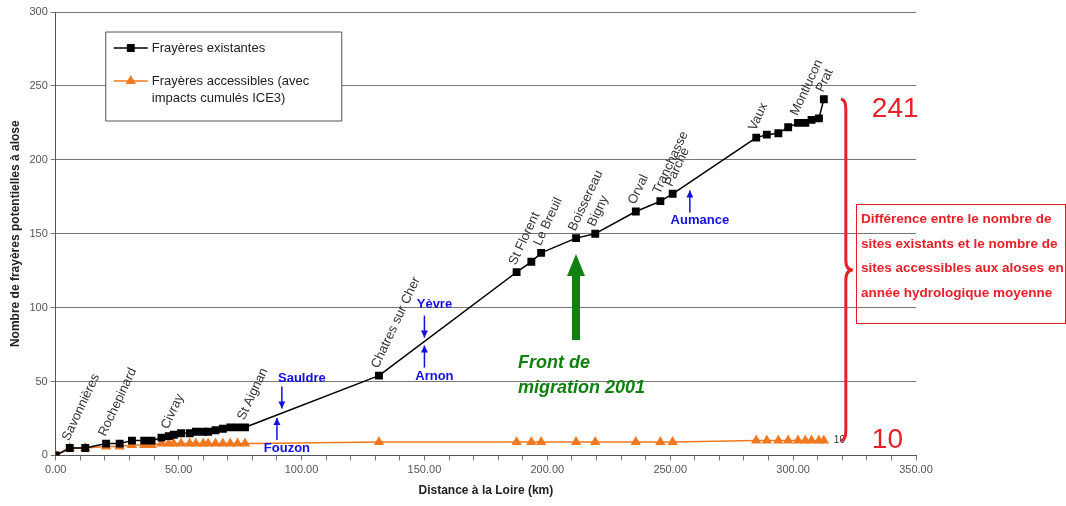 The width and height of the screenshot is (1066, 506). Describe the element at coordinates (38, 84) in the screenshot. I see `y-tick-label: 250` at that location.